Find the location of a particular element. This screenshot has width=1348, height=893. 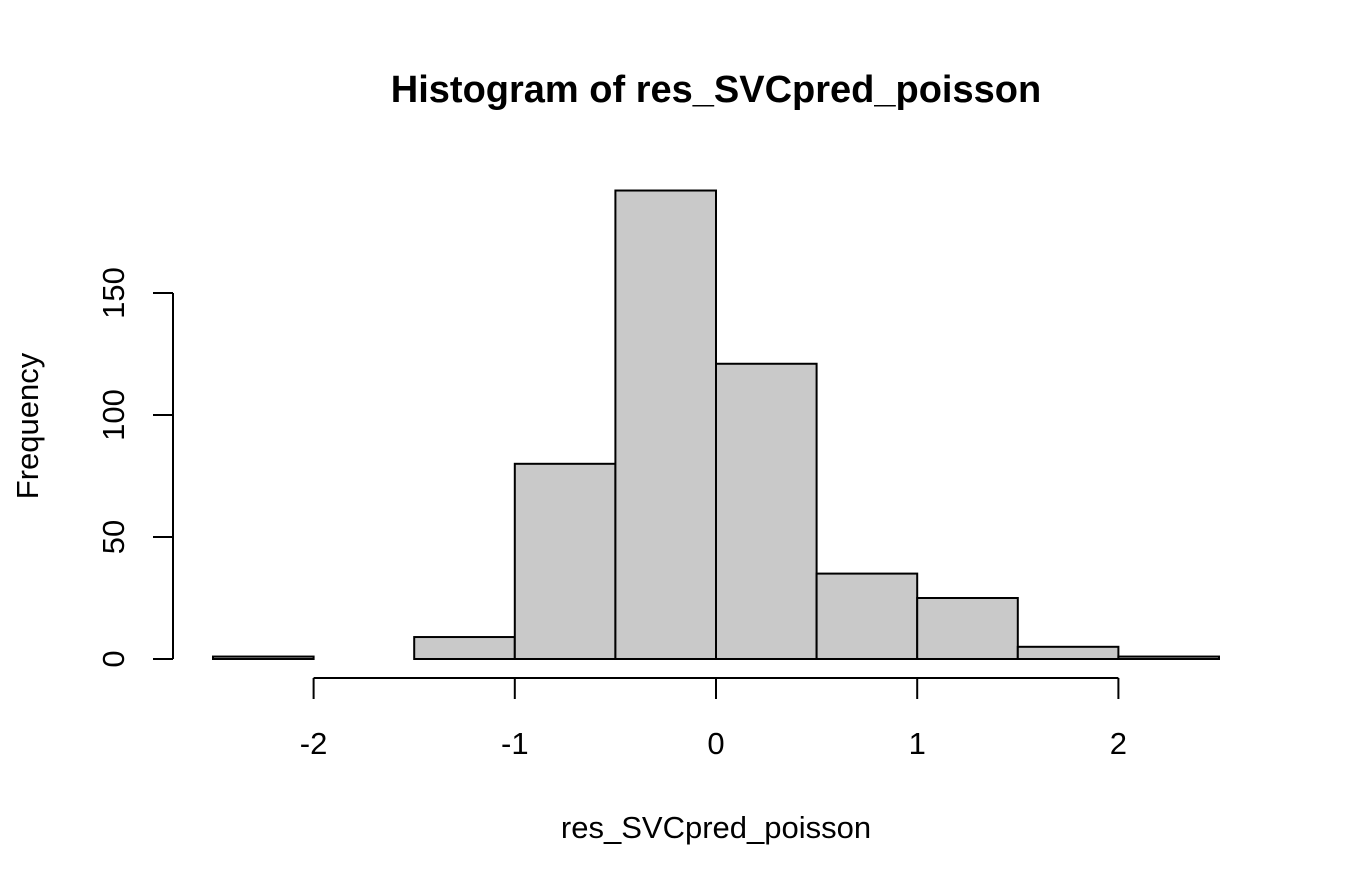

chart-title: Histogram of res_SVCpred_poisson is located at coordinates (716, 90).